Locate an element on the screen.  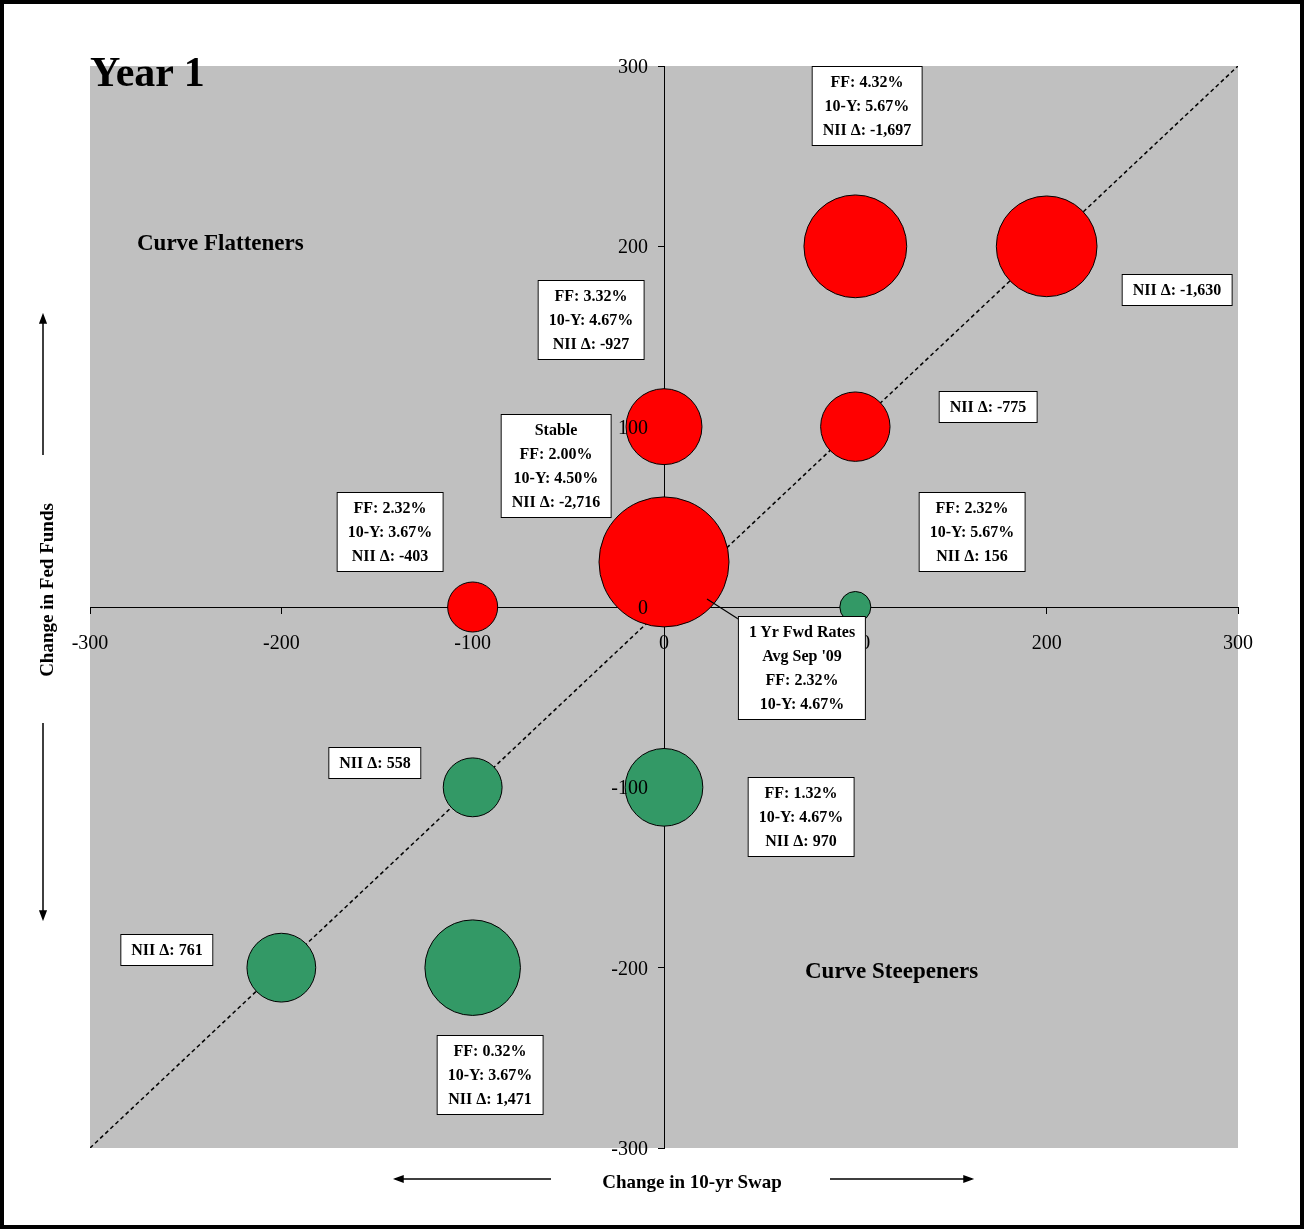
annotation: 1 Yr Fwd Rates Avg Sep '09 FF: 2.32% 10-Y: 4.67% is located at coordinates (802, 668).